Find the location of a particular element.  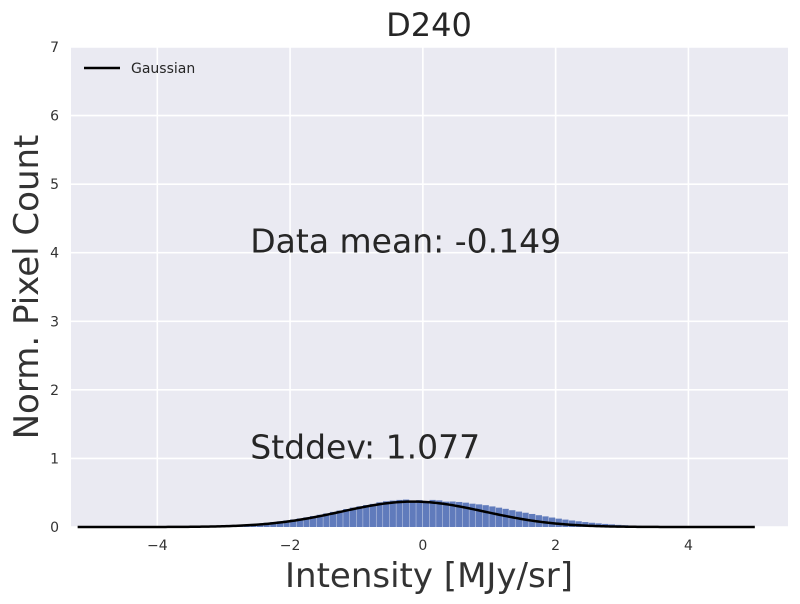

legend-label-gaussian: Gaussian is located at coordinates (163, 69).